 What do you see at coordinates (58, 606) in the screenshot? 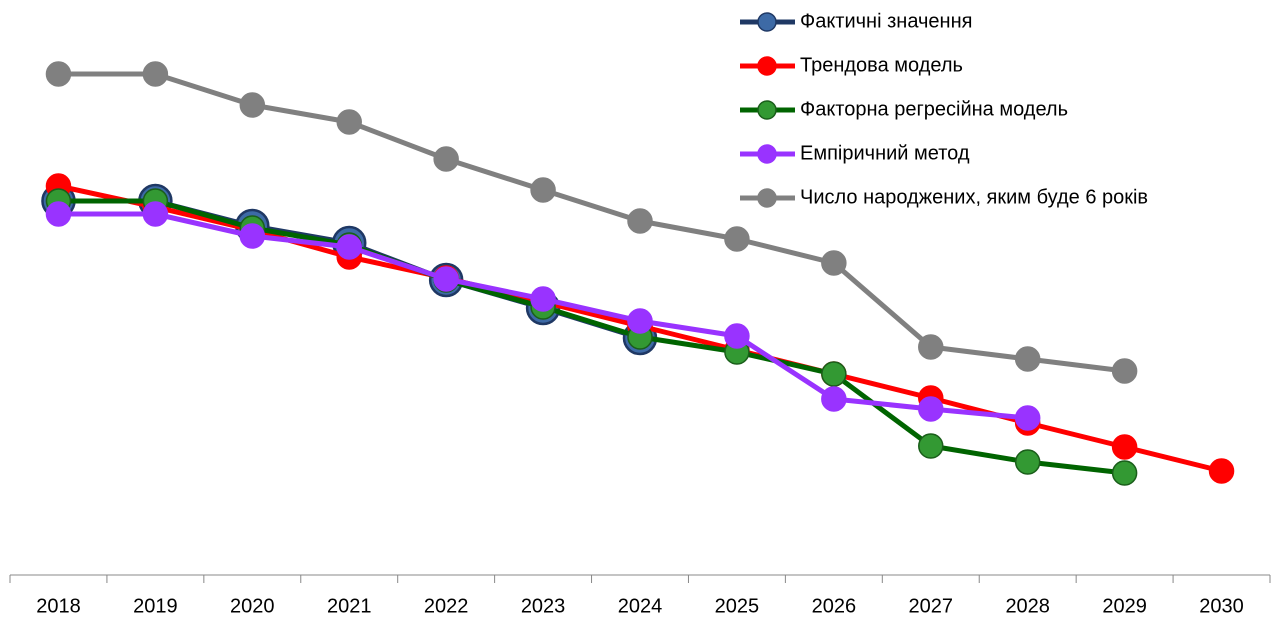
I see `x-tick-label: 2018` at bounding box center [58, 606].